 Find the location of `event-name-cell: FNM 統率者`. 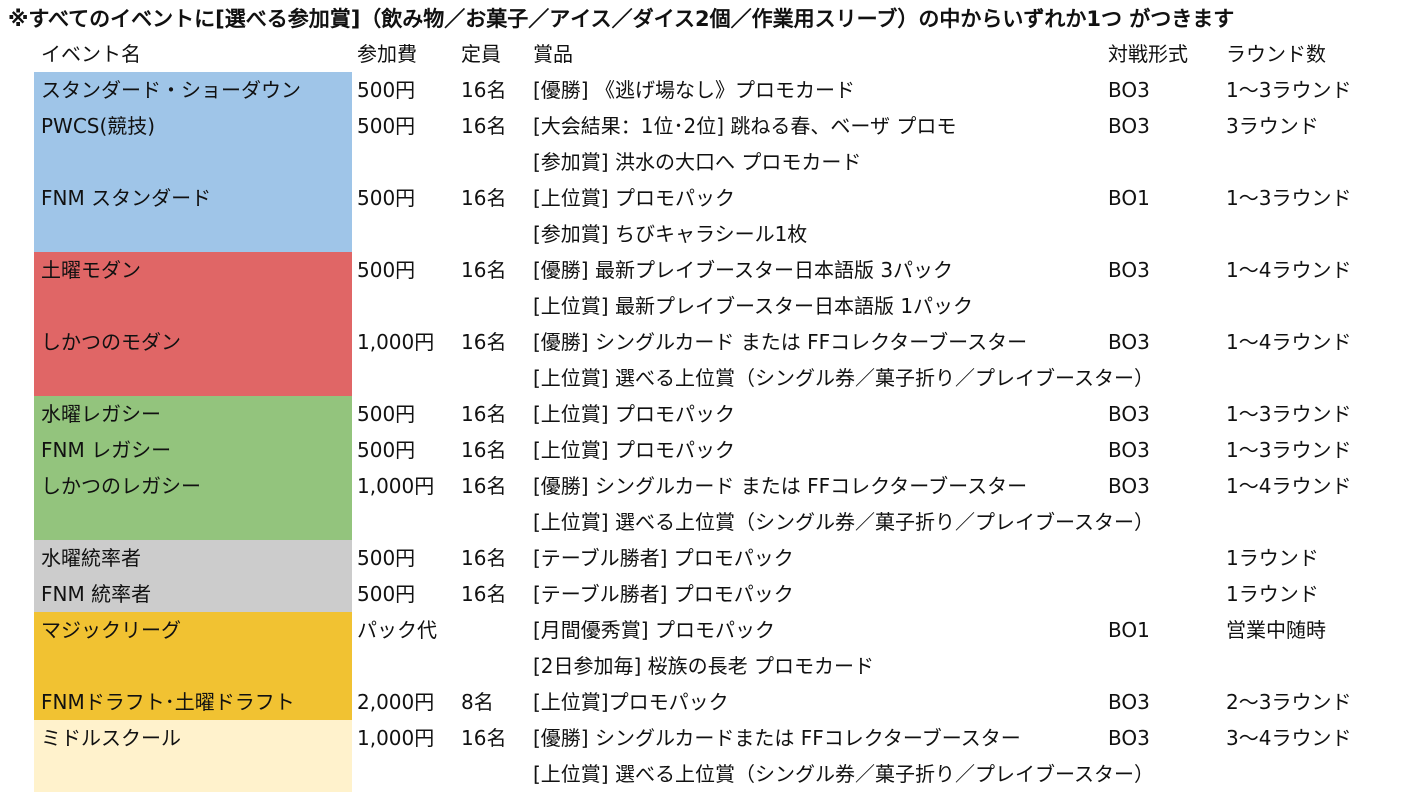

event-name-cell: FNM 統率者 is located at coordinates (193, 594).